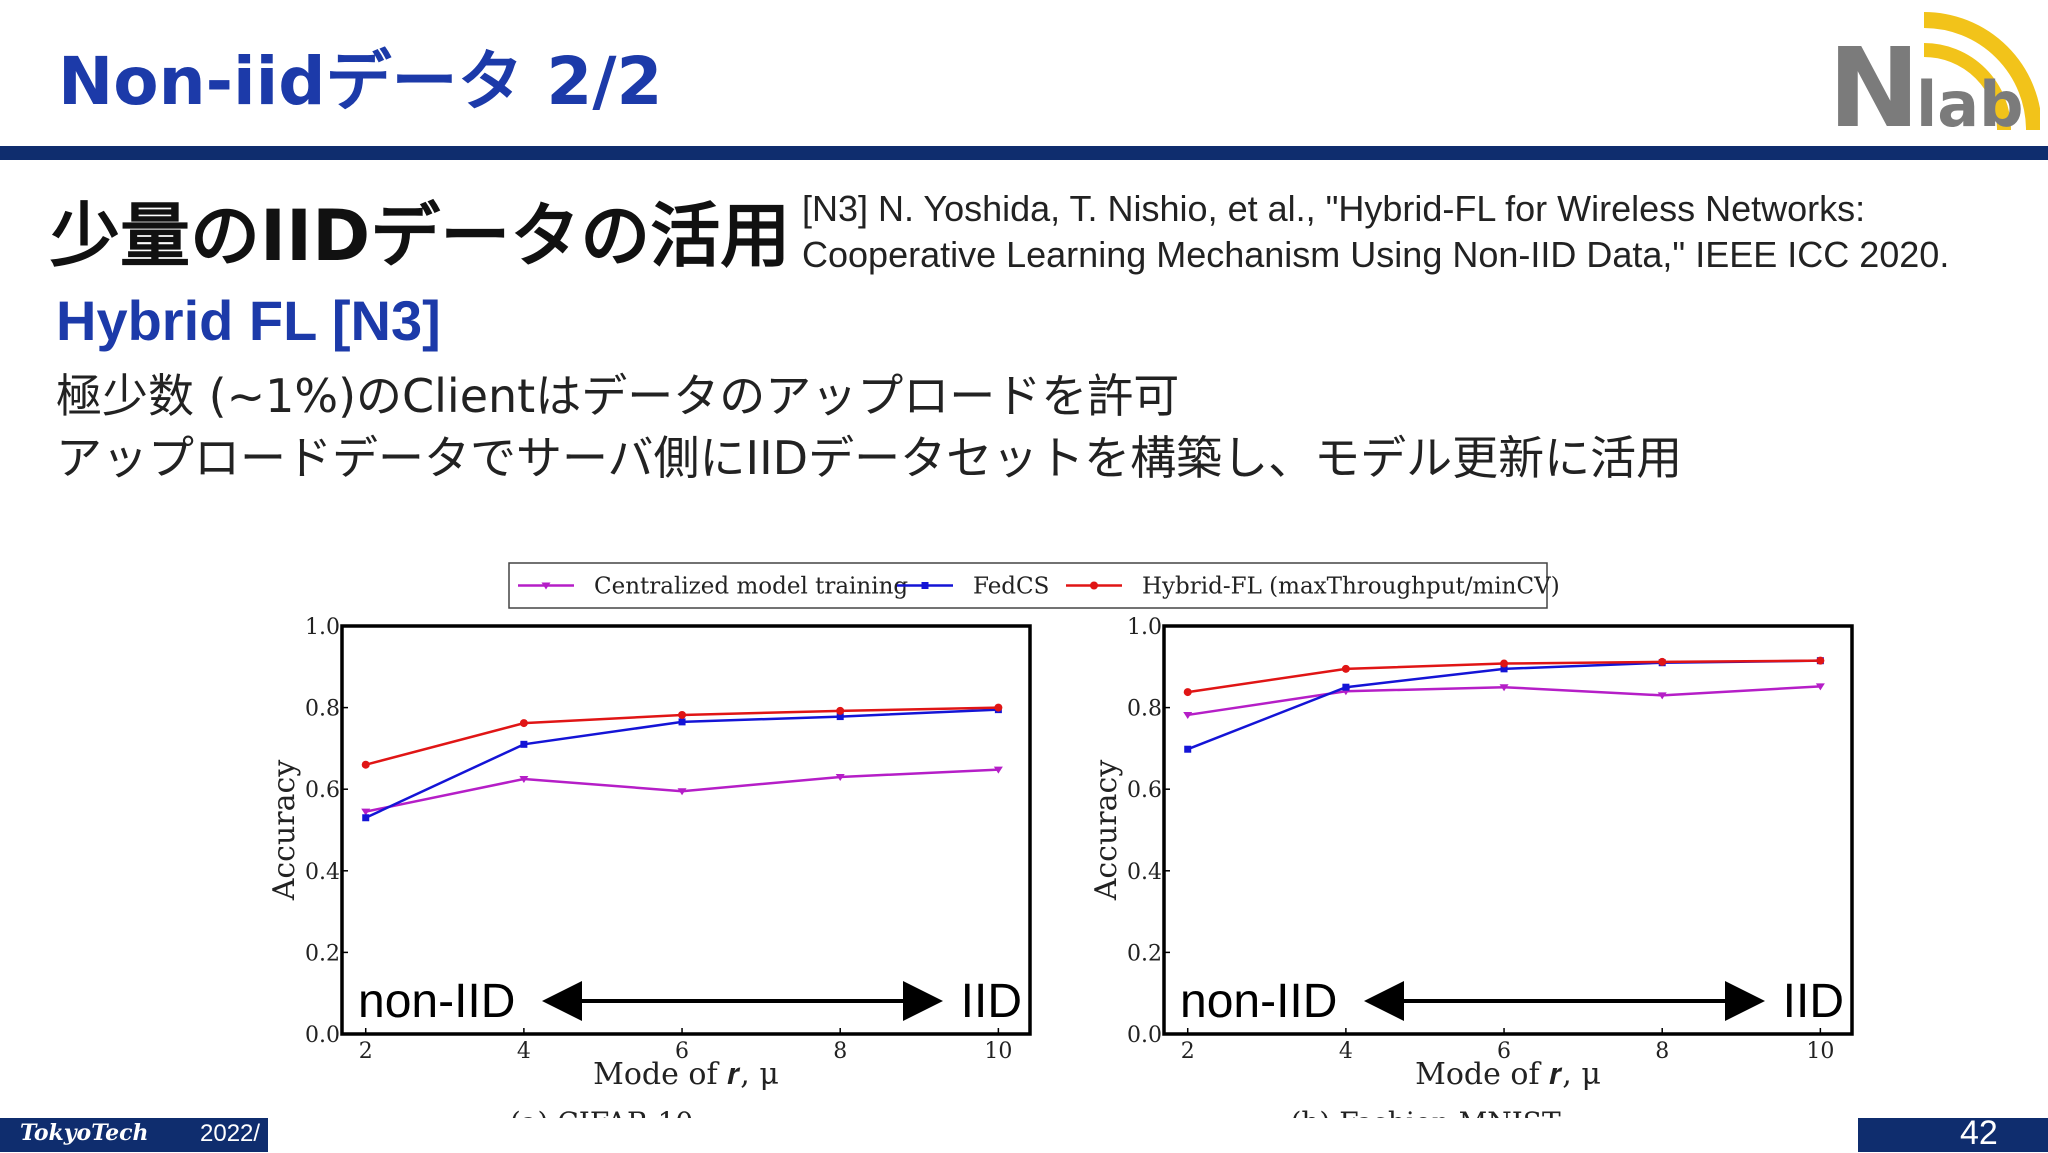 The image size is (2048, 1153). I want to click on legend-box, so click(1028, 585).